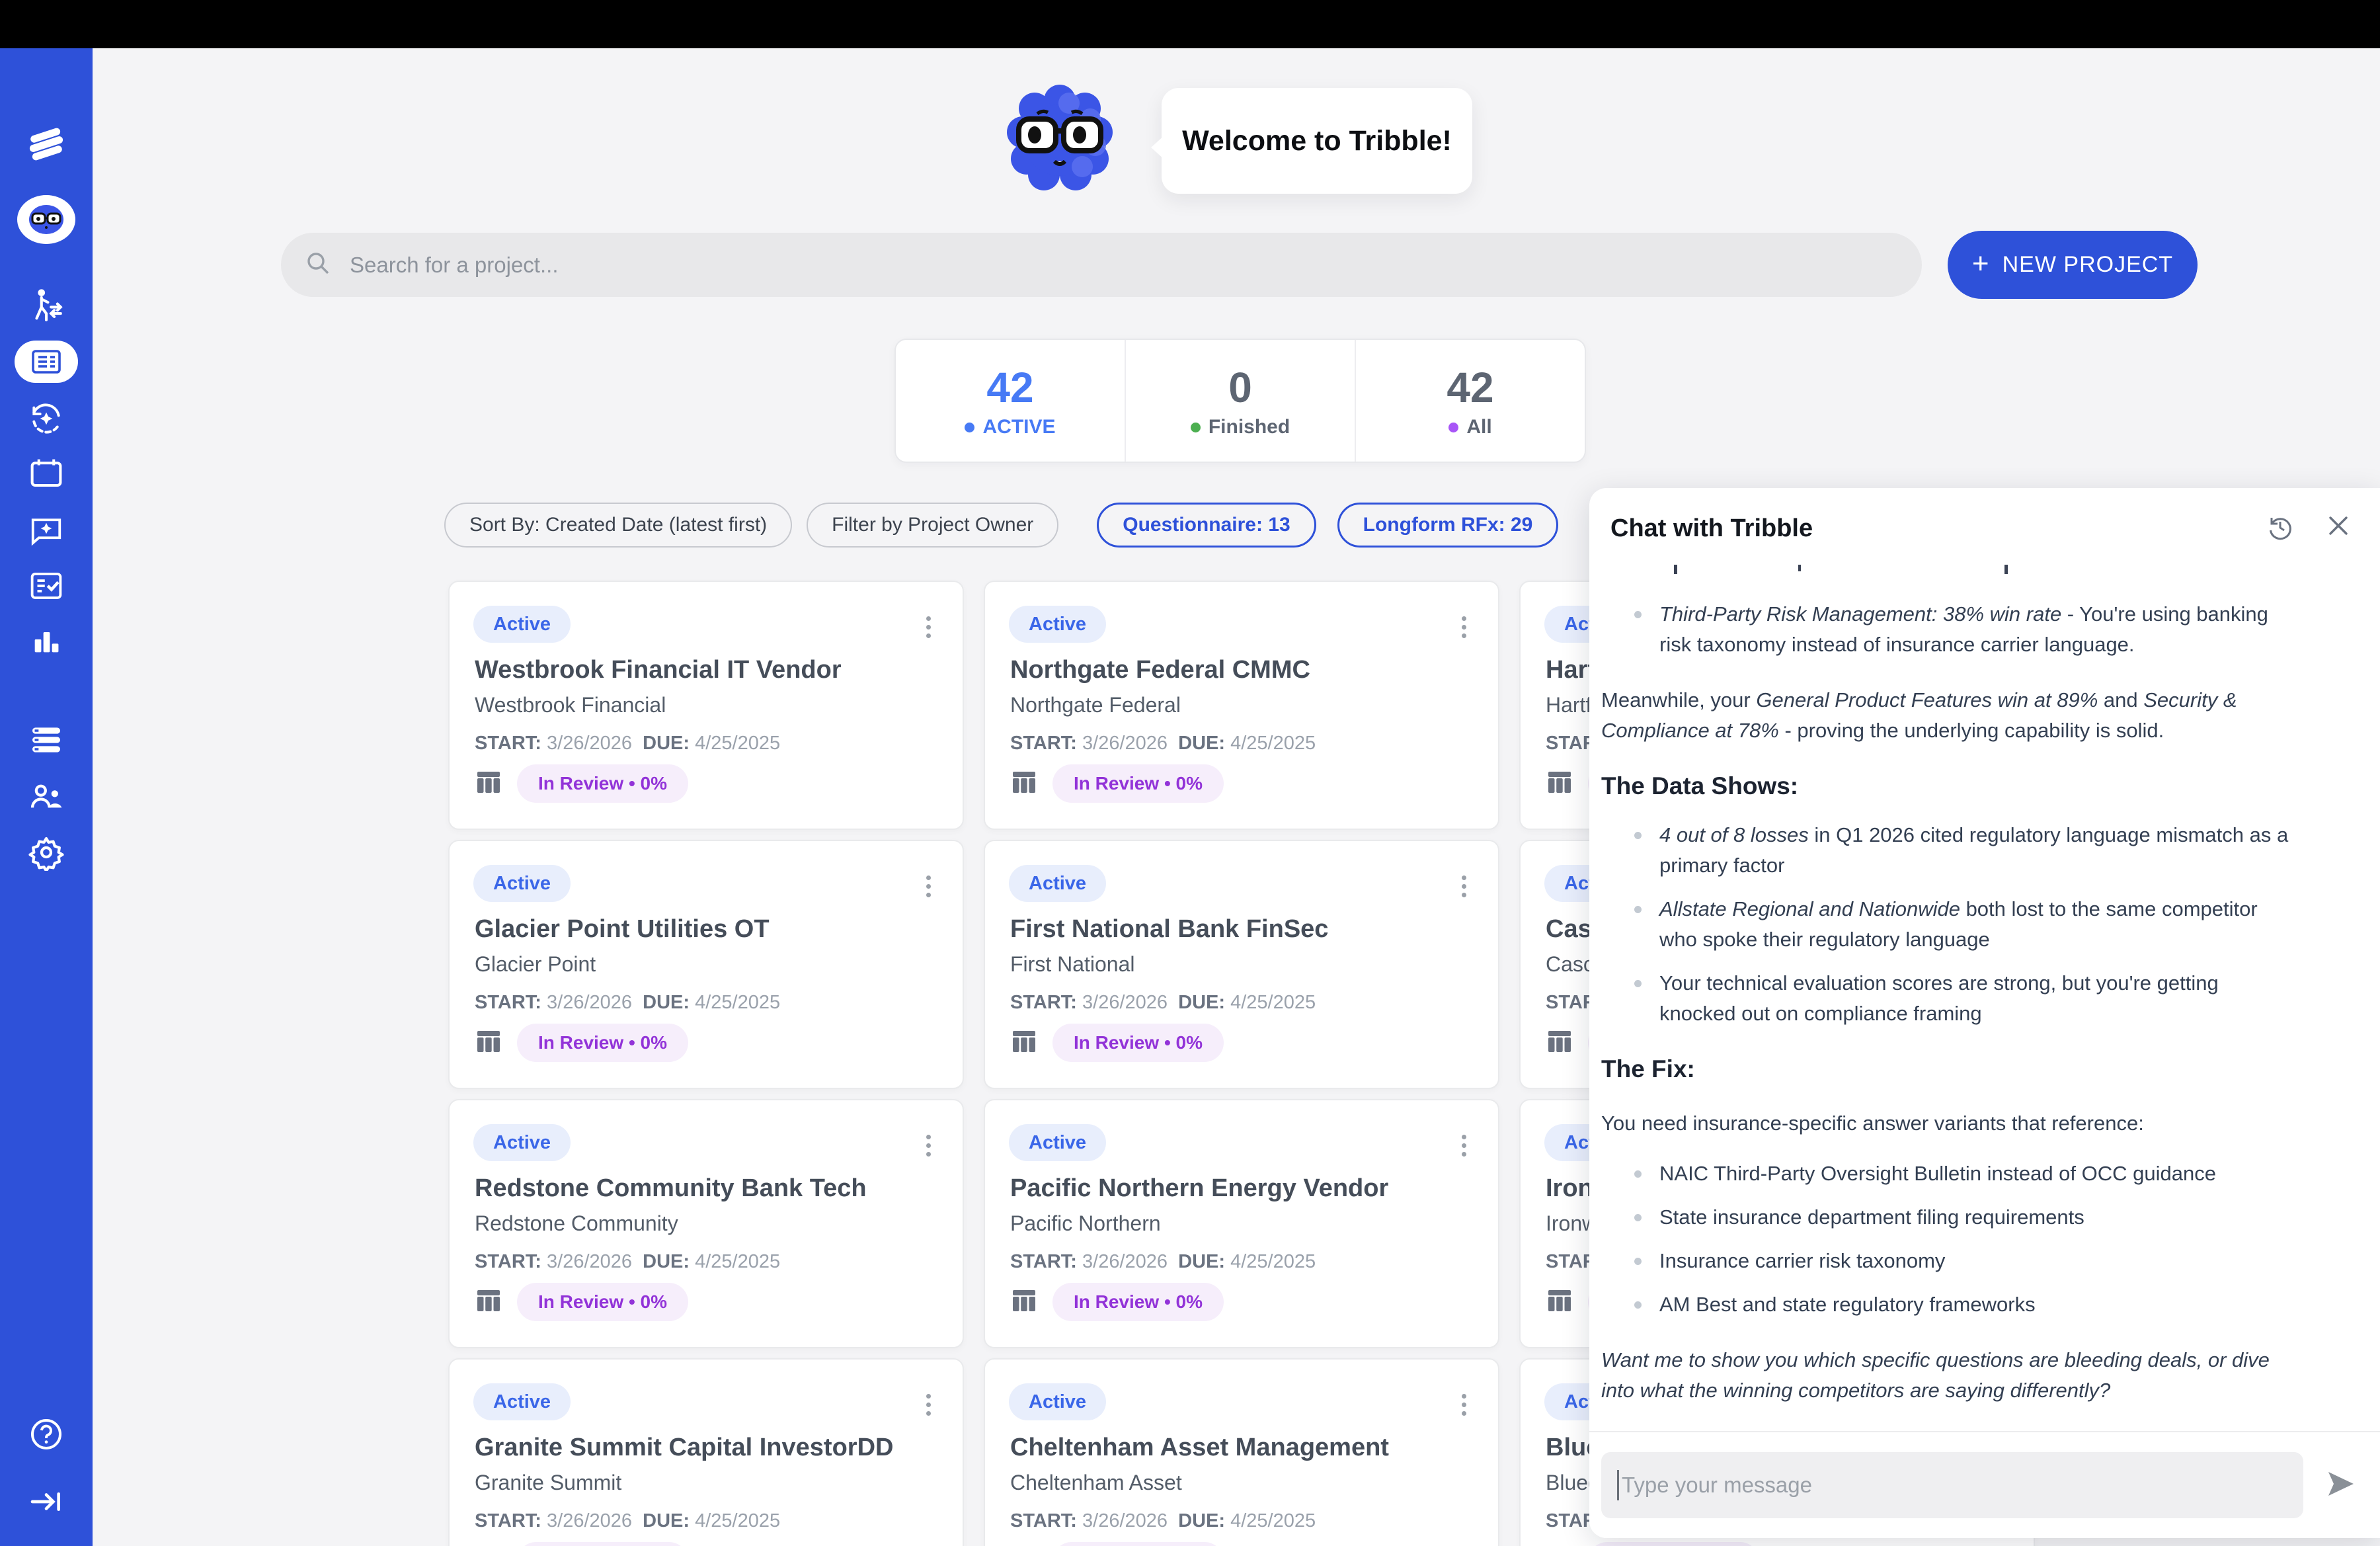  What do you see at coordinates (1648, 1068) in the screenshot?
I see `chat-section-heading: The Fix:` at bounding box center [1648, 1068].